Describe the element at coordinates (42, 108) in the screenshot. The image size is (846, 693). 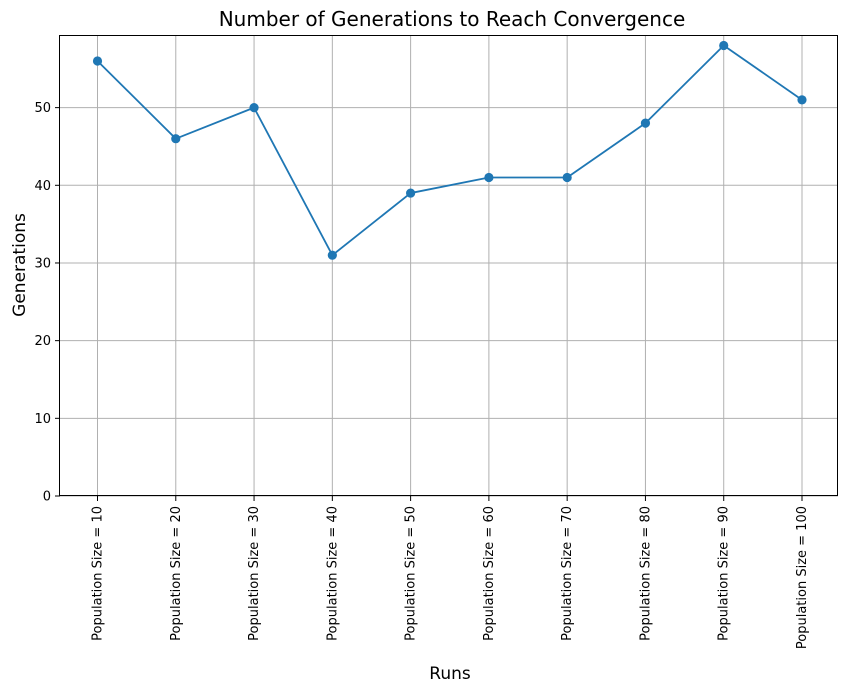
I see `y-tick-label: 50` at that location.